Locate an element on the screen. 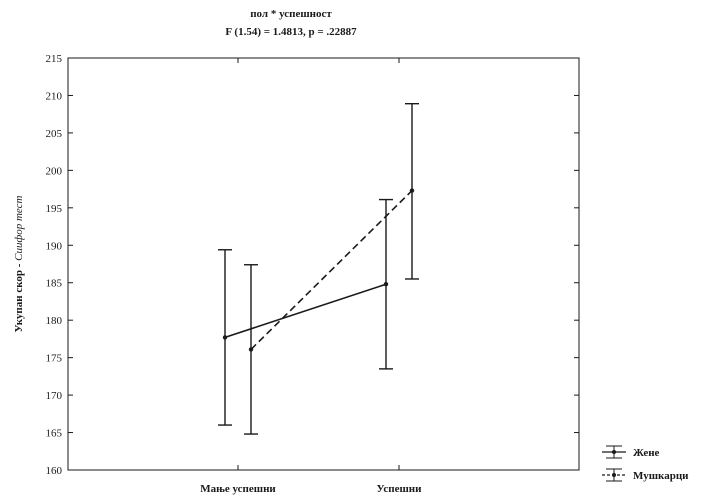 The height and width of the screenshot is (504, 721). legend-label: Мушкарци is located at coordinates (661, 476).